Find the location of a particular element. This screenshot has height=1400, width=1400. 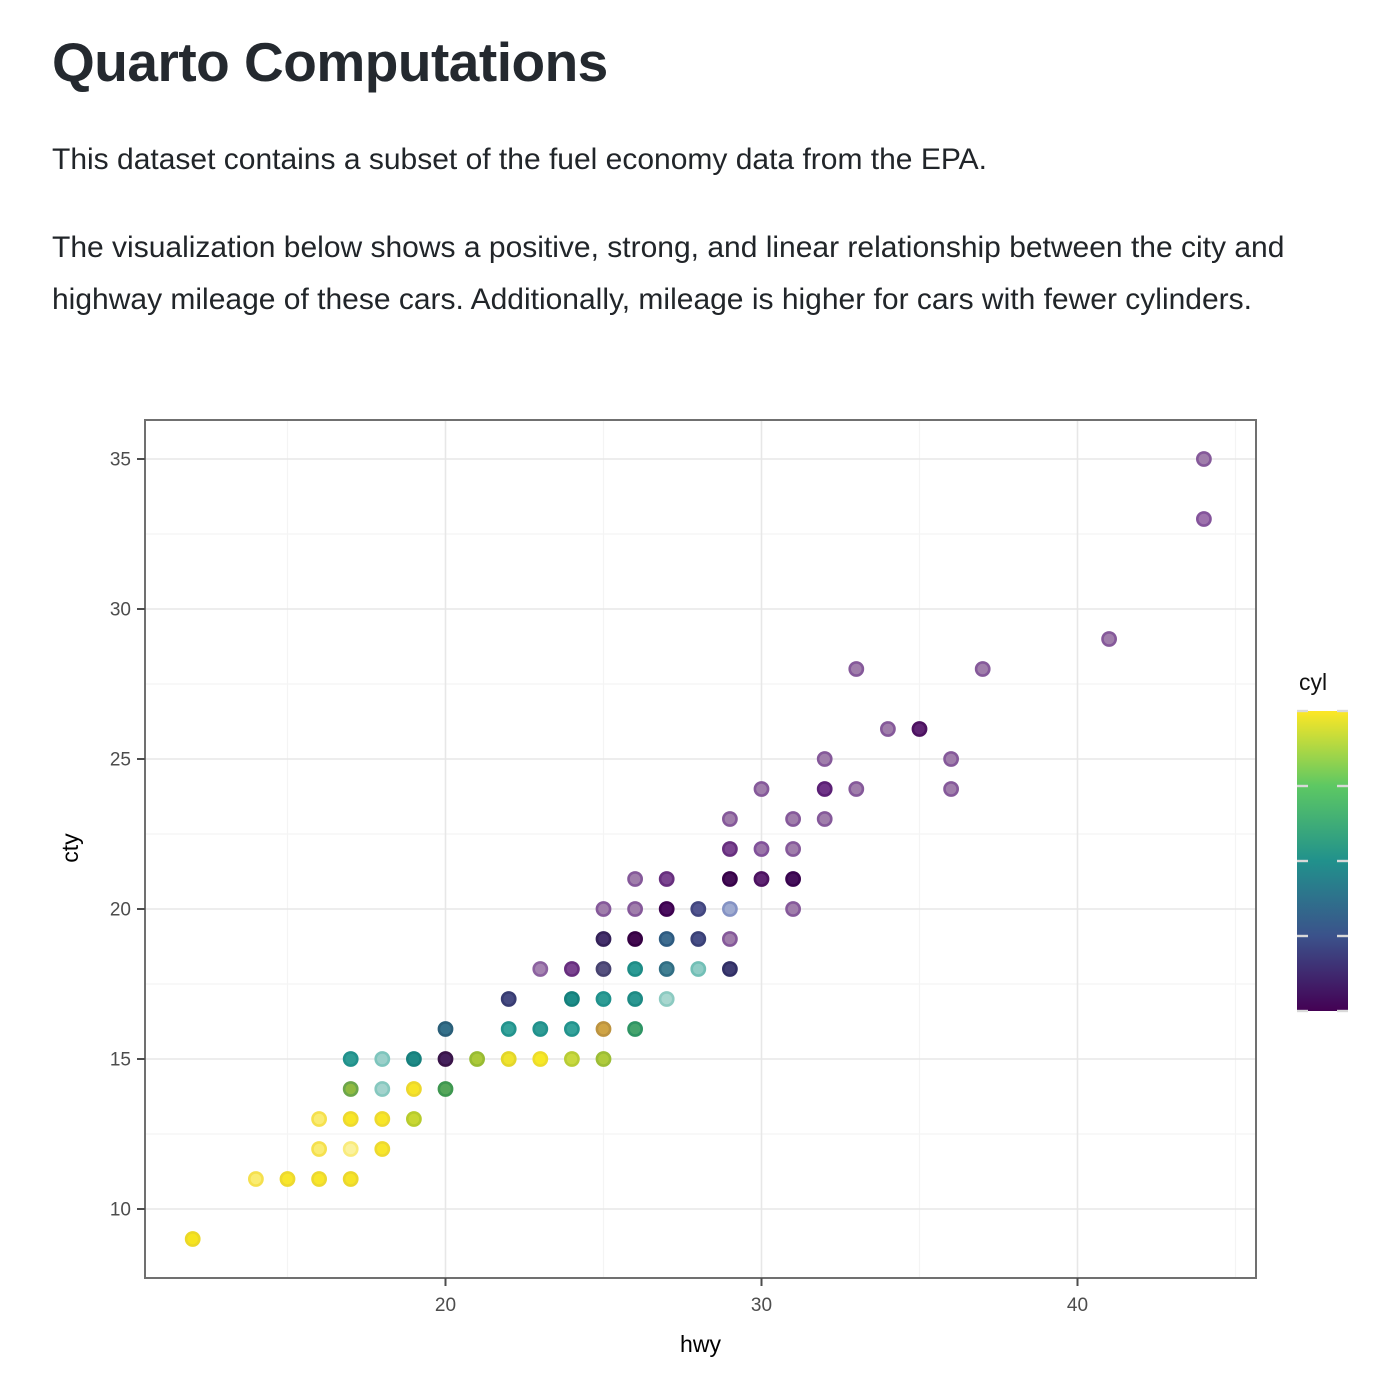

y-tick-label: 30 is located at coordinates (120, 610).